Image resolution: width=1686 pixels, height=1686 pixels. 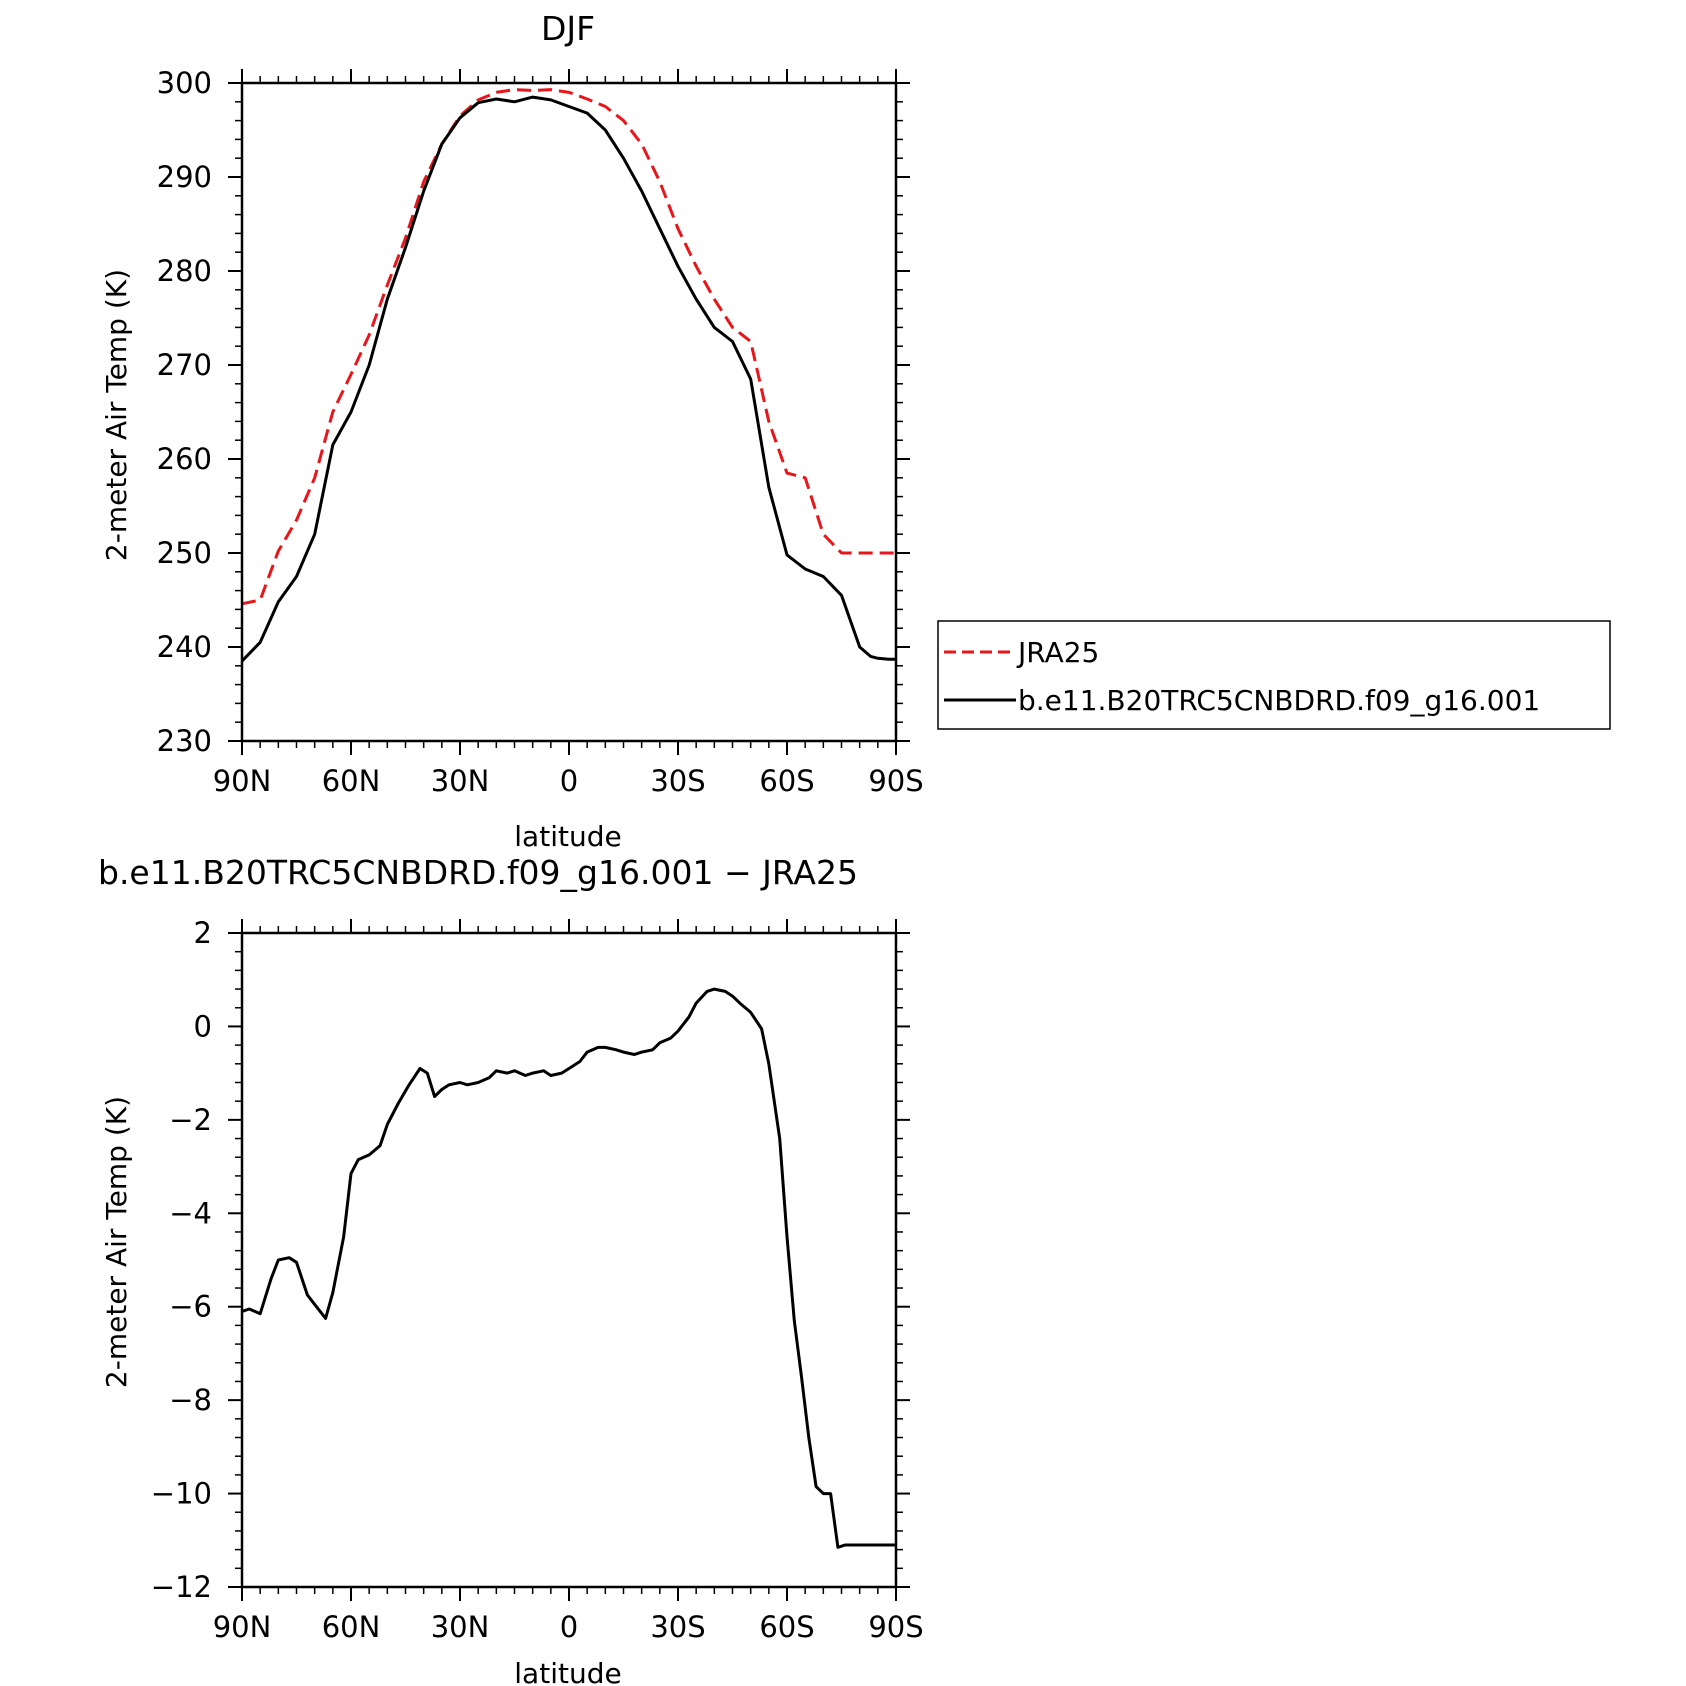 I want to click on bottom-x-tick-label: 30N, so click(x=460, y=1627).